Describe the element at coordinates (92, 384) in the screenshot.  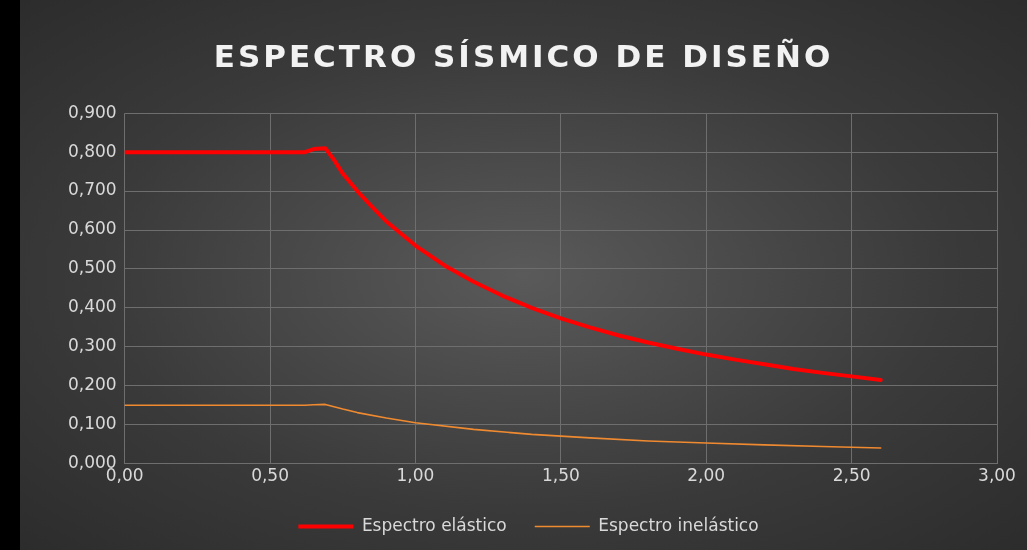
I see `y-tick-label: 0,200` at that location.